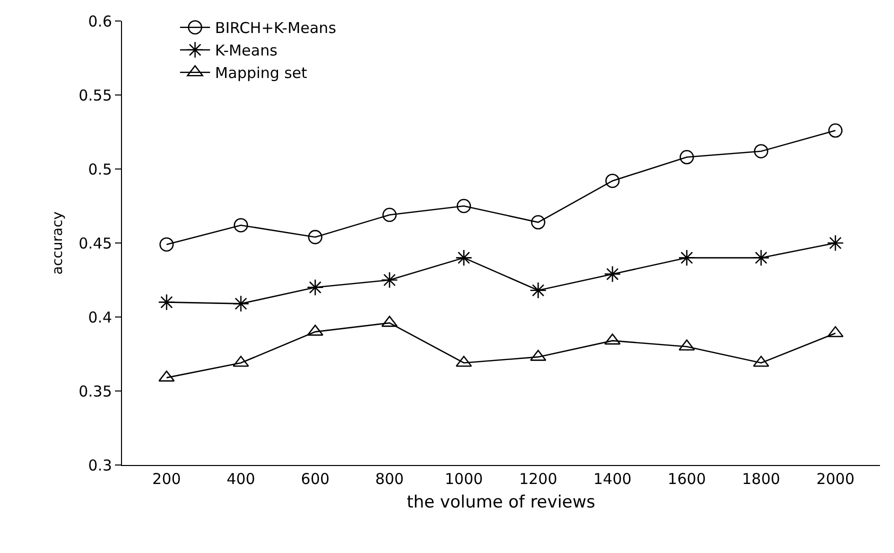 Image resolution: width=894 pixels, height=553 pixels. Describe the element at coordinates (100, 169) in the screenshot. I see `y-tick-label: 0.5` at that location.